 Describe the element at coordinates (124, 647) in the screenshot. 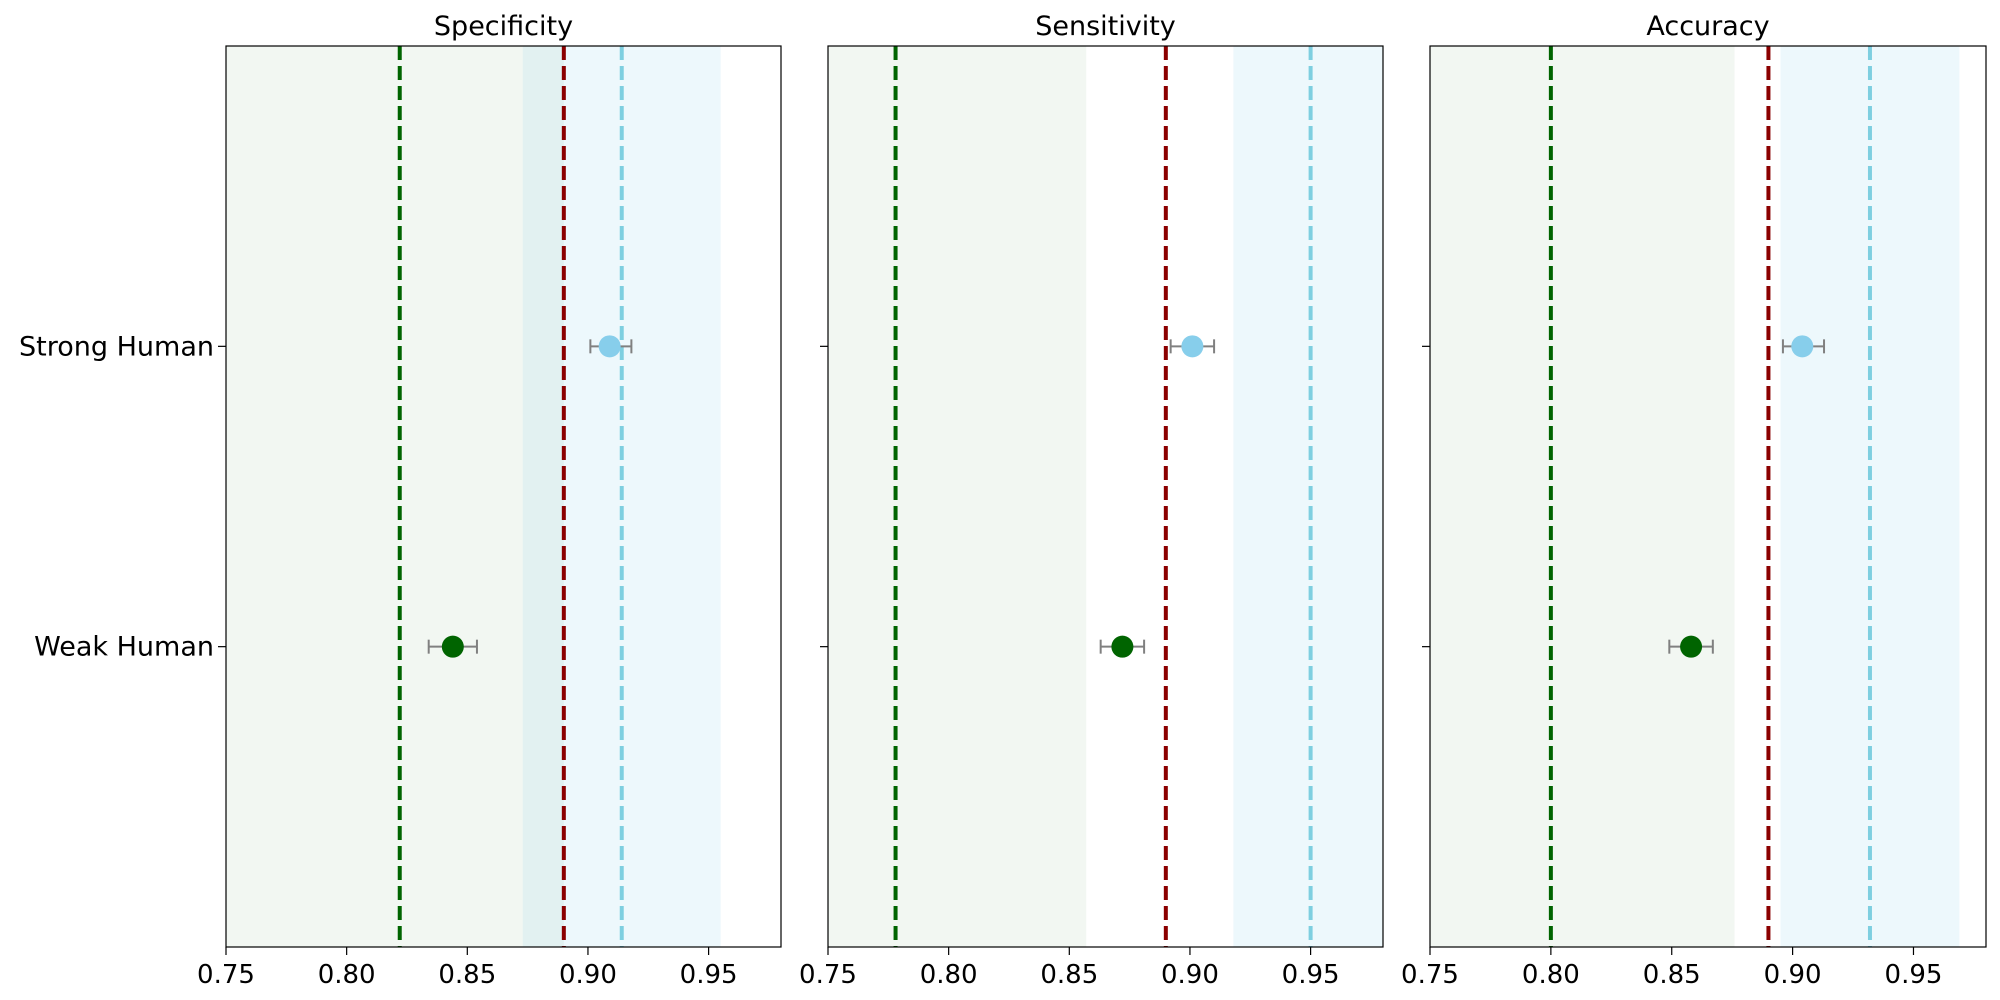

I see `y-tick-label: Weak Human` at that location.